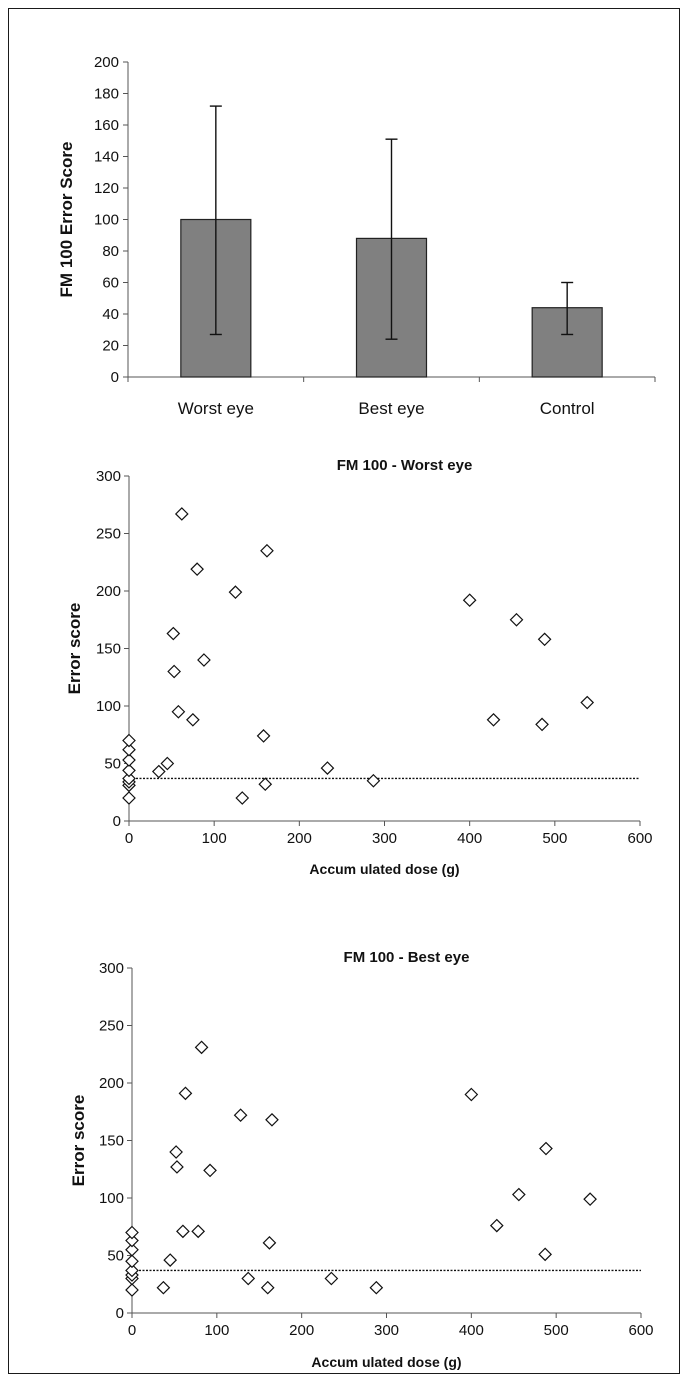 Image resolution: width=690 pixels, height=1384 pixels. I want to click on chart-title: FM 100 - Best eye, so click(407, 957).